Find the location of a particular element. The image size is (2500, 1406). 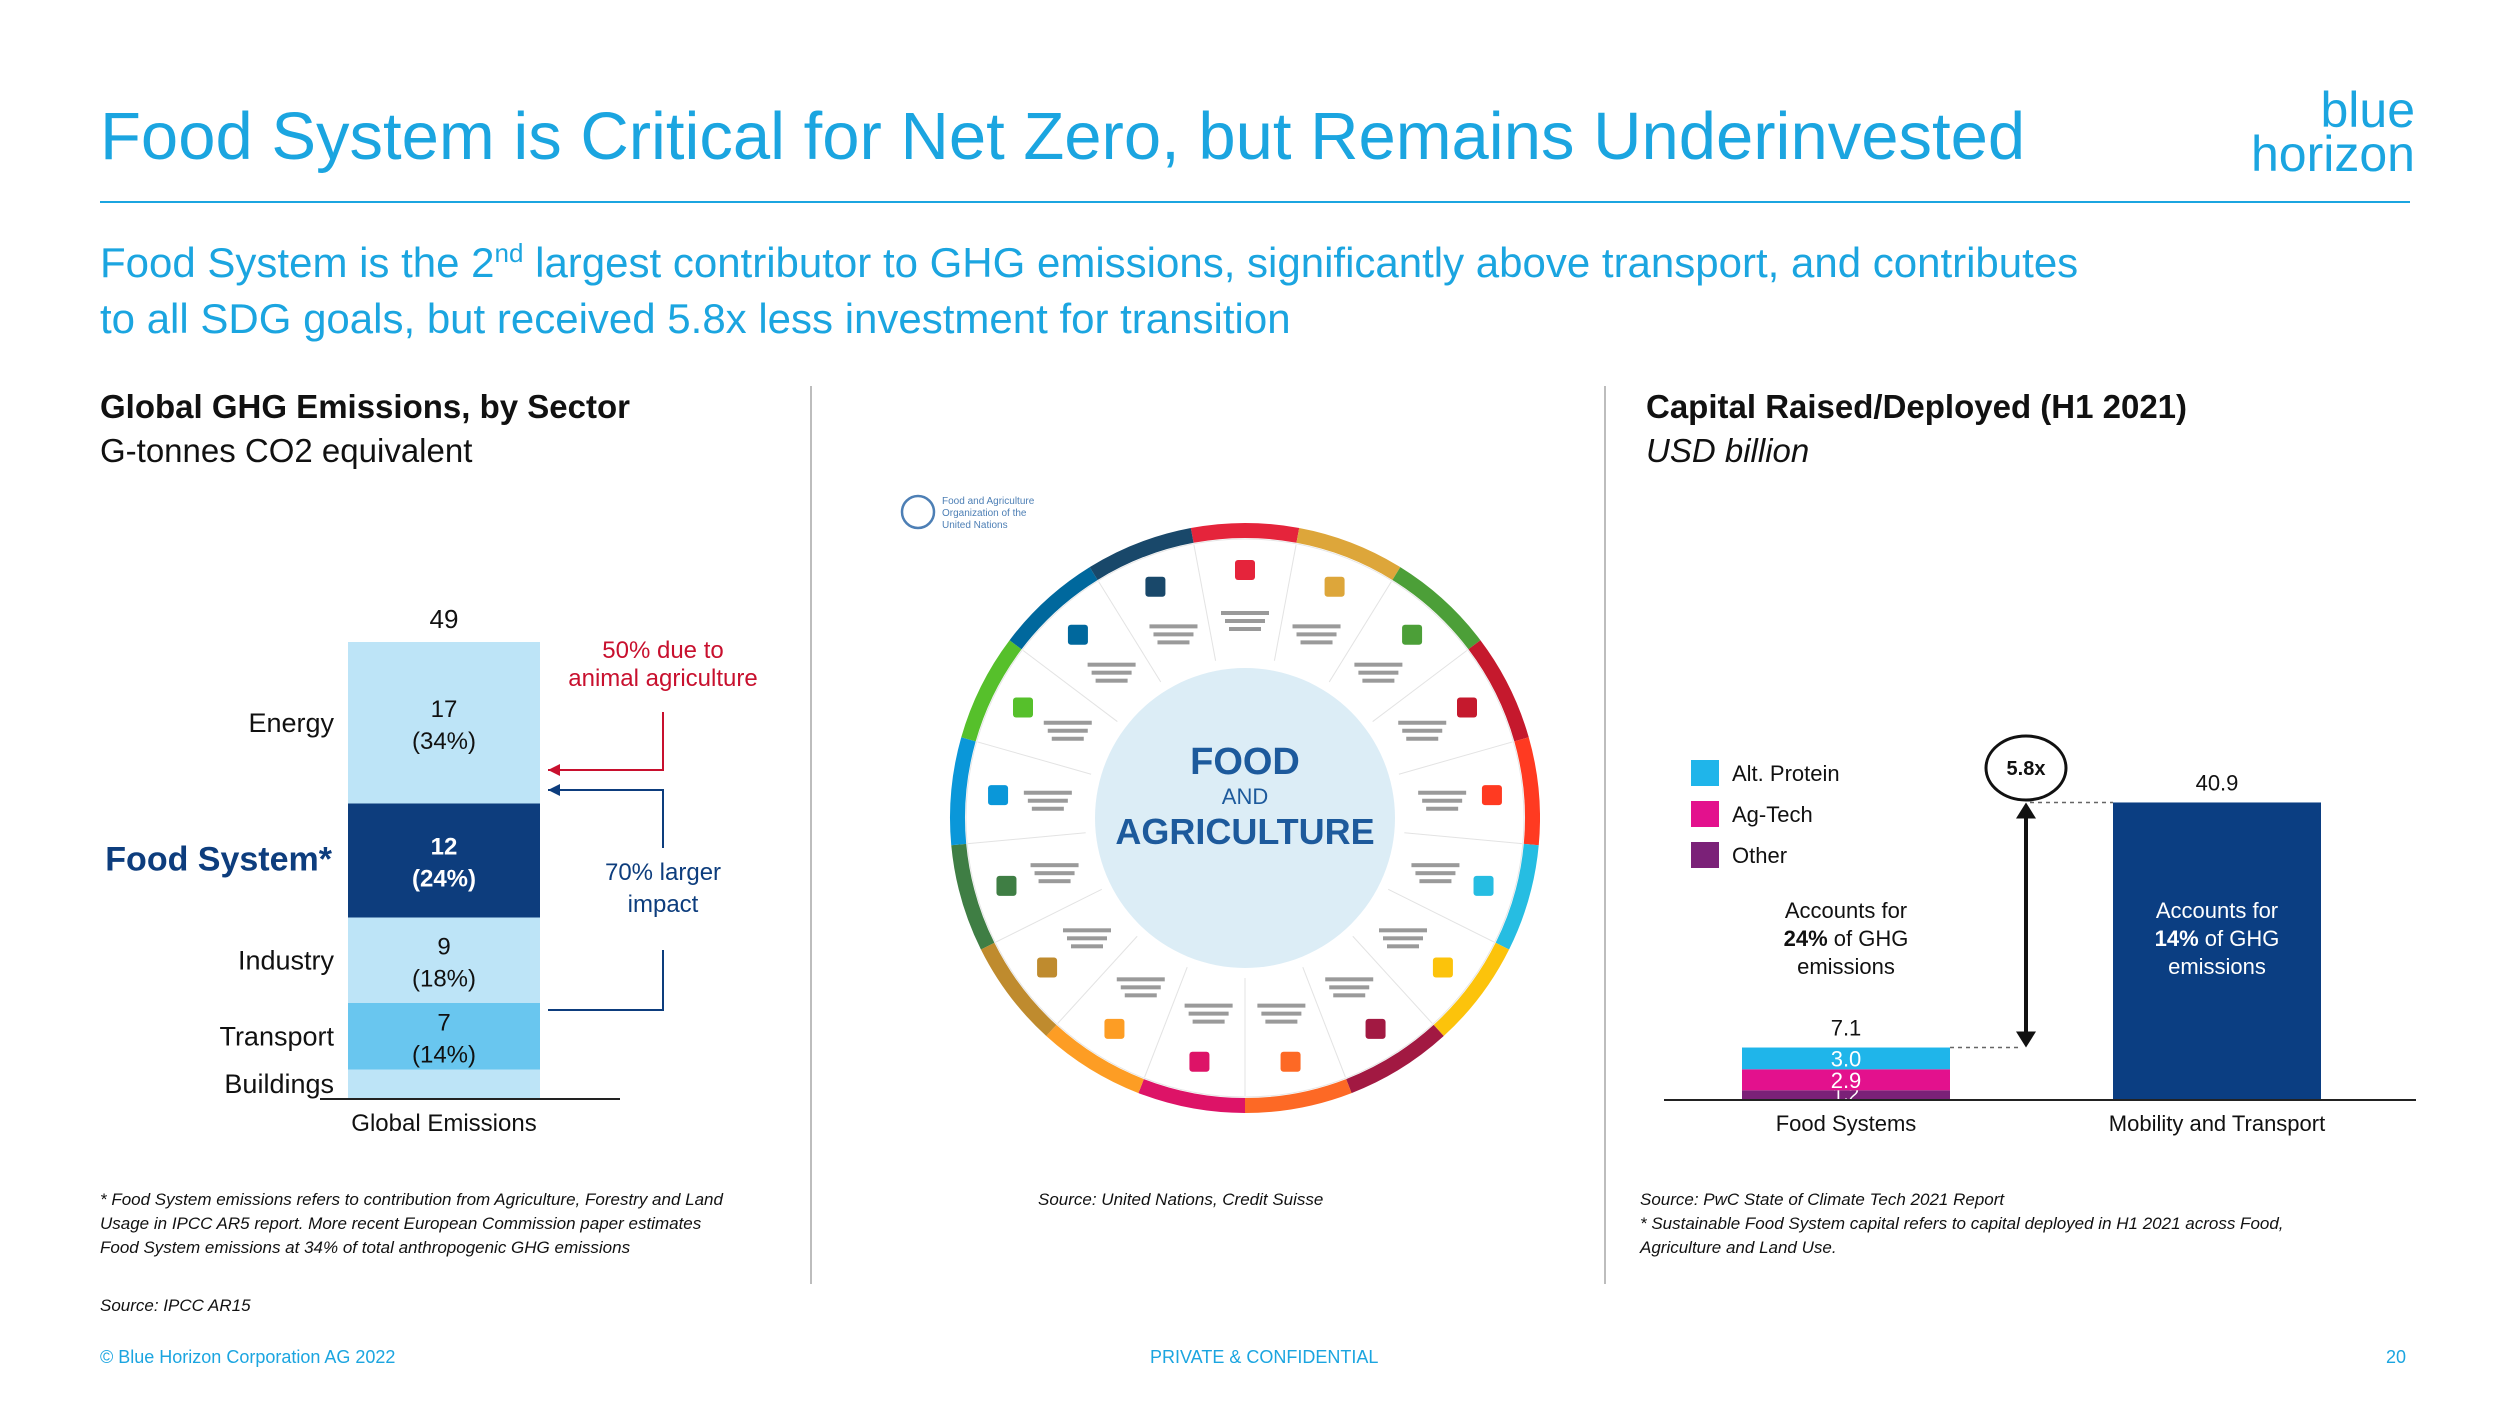

food-bar-other is located at coordinates (1846, 1094).